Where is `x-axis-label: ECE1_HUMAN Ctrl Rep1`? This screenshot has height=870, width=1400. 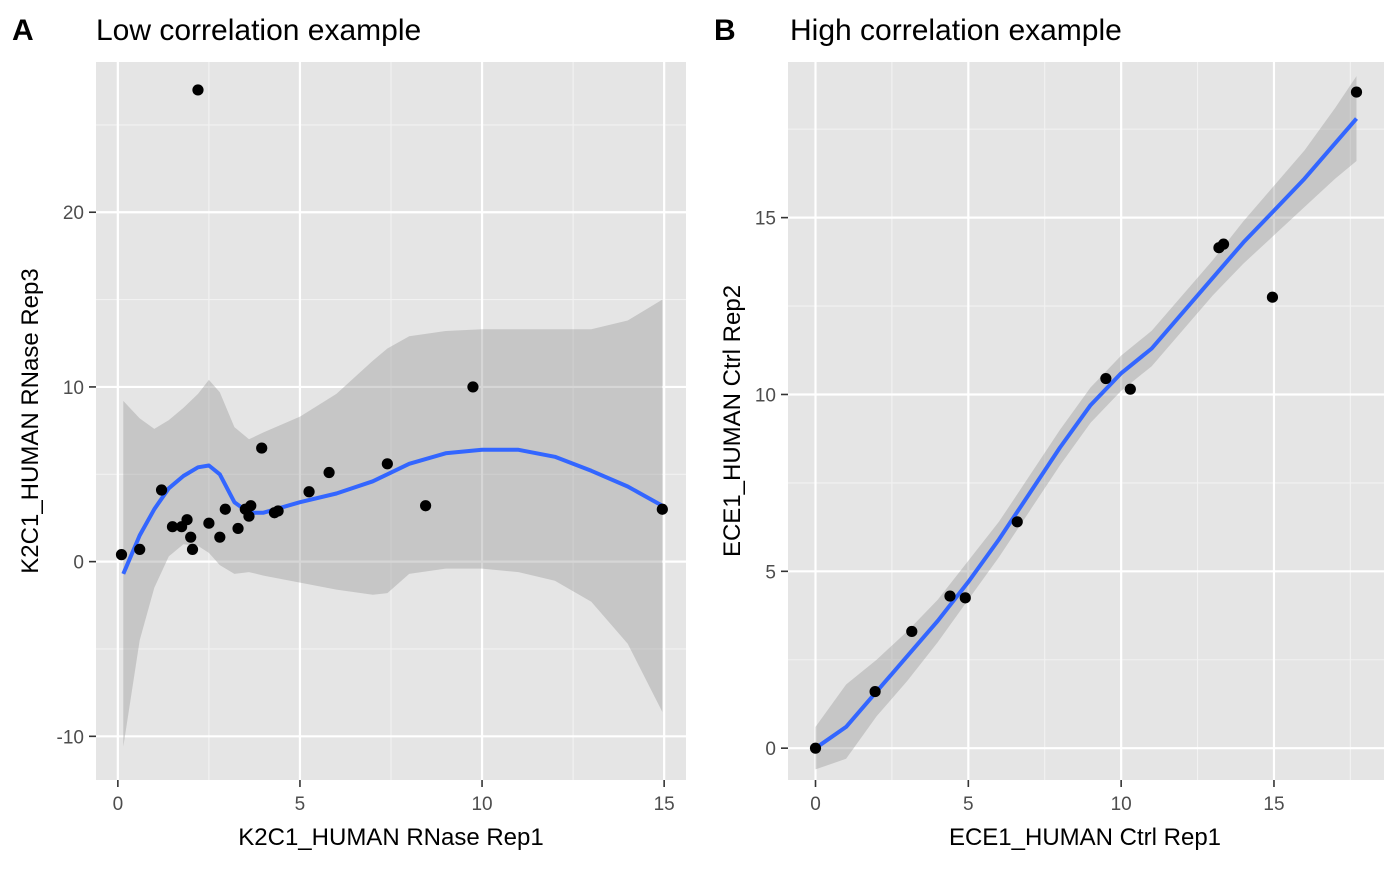
x-axis-label: ECE1_HUMAN Ctrl Rep1 is located at coordinates (1085, 837).